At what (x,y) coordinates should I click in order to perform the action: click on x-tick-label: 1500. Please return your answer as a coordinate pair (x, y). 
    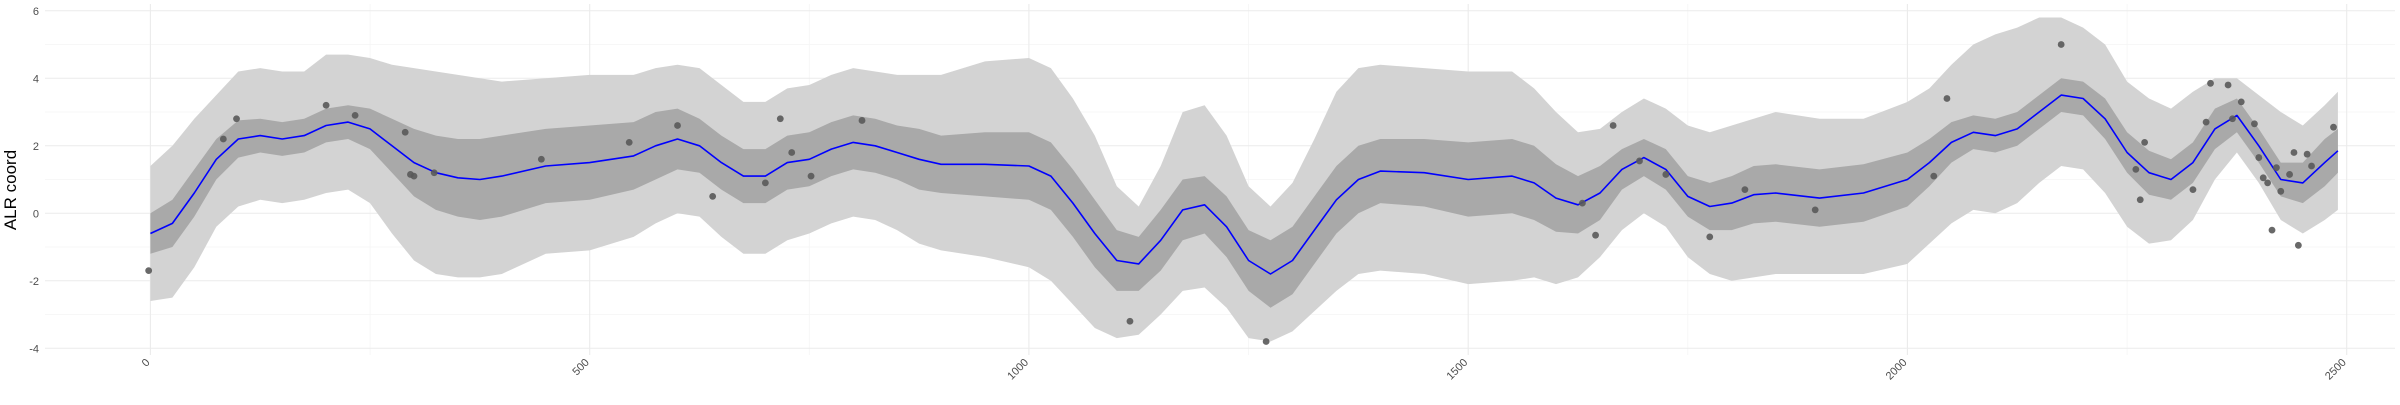
    Looking at the image, I should click on (1458, 370).